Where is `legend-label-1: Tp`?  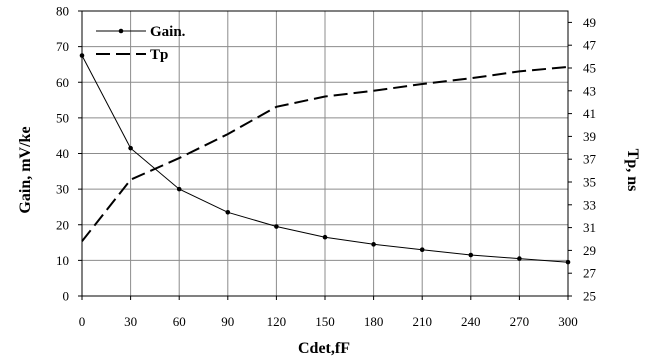 legend-label-1: Tp is located at coordinates (159, 55).